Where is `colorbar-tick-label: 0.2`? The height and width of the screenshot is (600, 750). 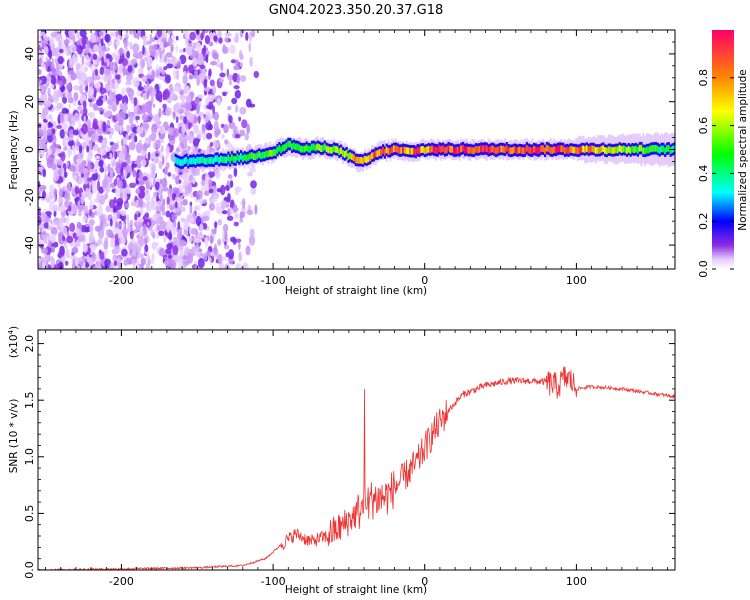 colorbar-tick-label: 0.2 is located at coordinates (703, 221).